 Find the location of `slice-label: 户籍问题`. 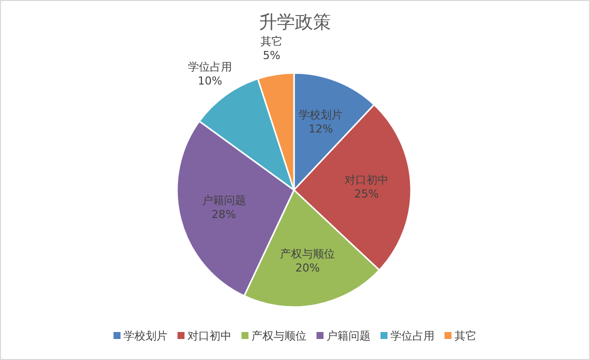

slice-label: 户籍问题 is located at coordinates (224, 201).